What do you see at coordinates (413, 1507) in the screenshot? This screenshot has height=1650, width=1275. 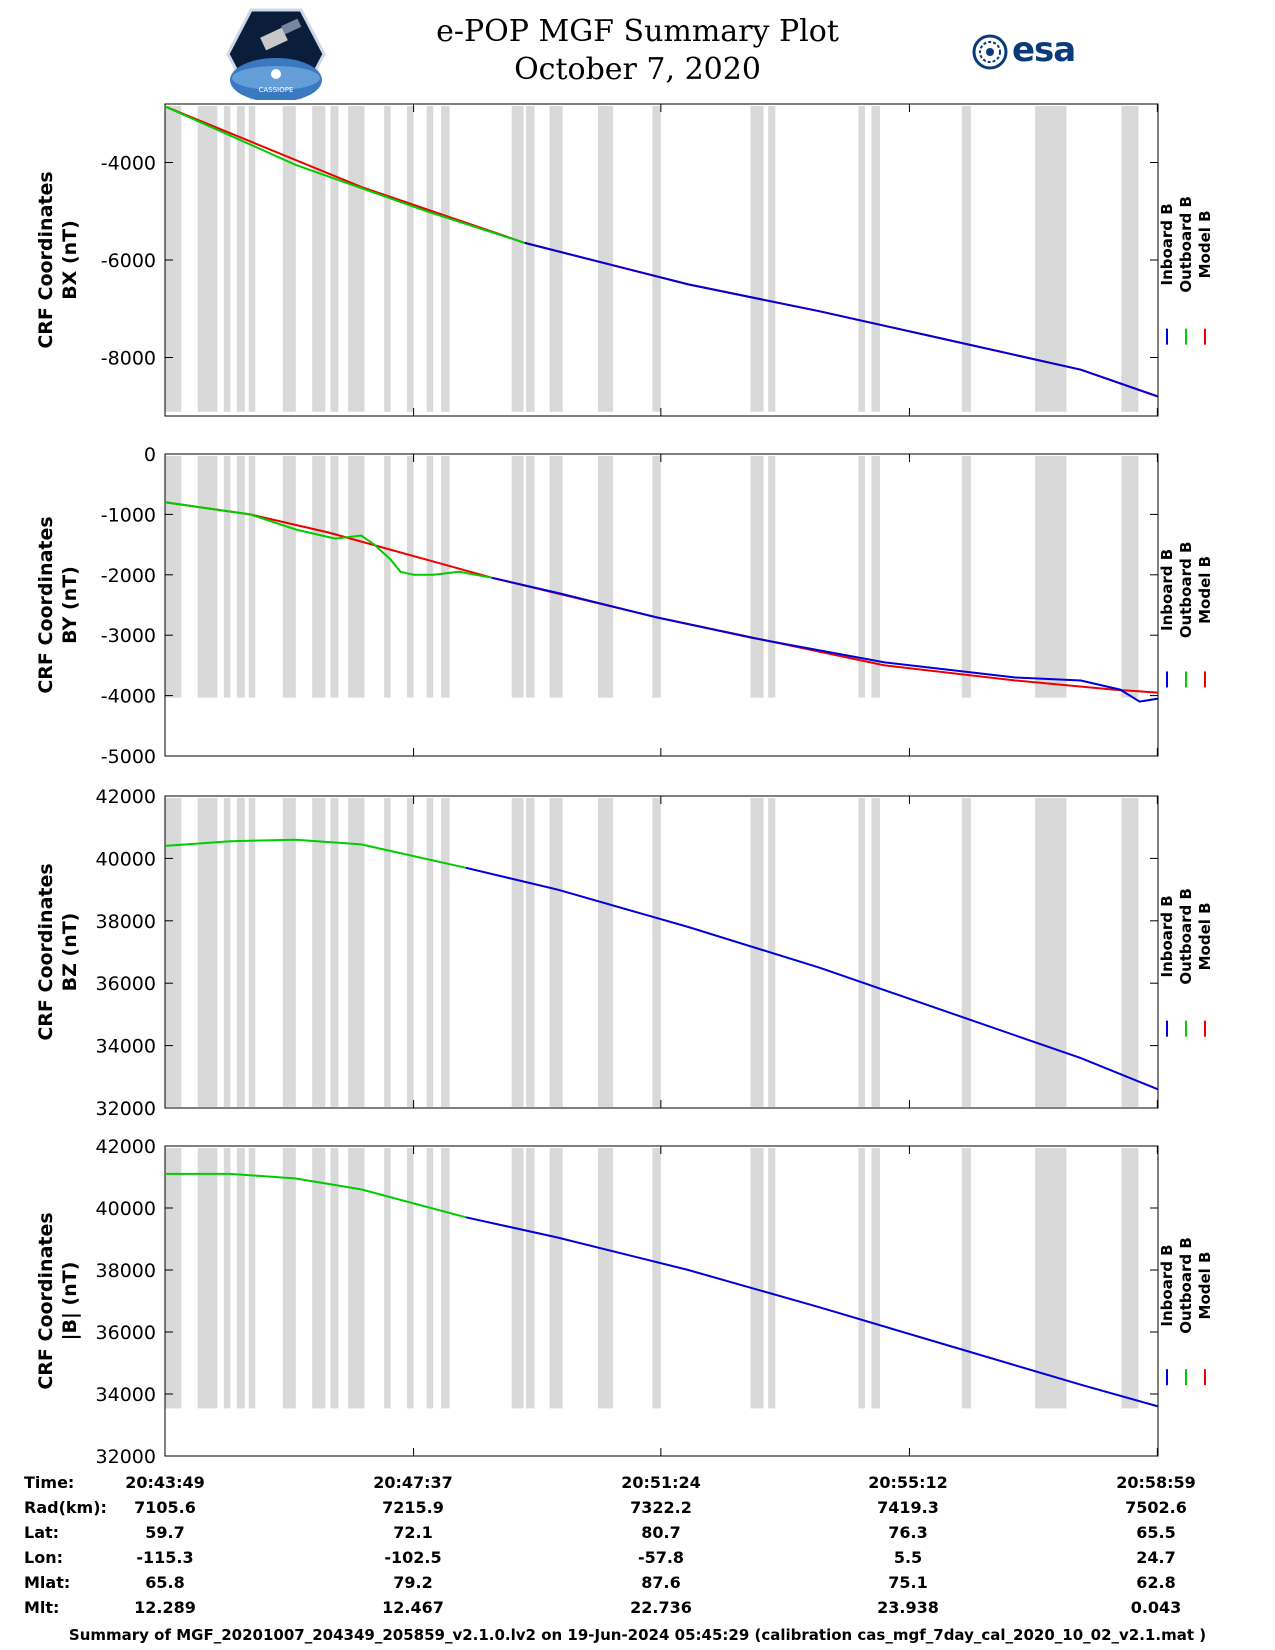 I see `info-value: 7215.9` at bounding box center [413, 1507].